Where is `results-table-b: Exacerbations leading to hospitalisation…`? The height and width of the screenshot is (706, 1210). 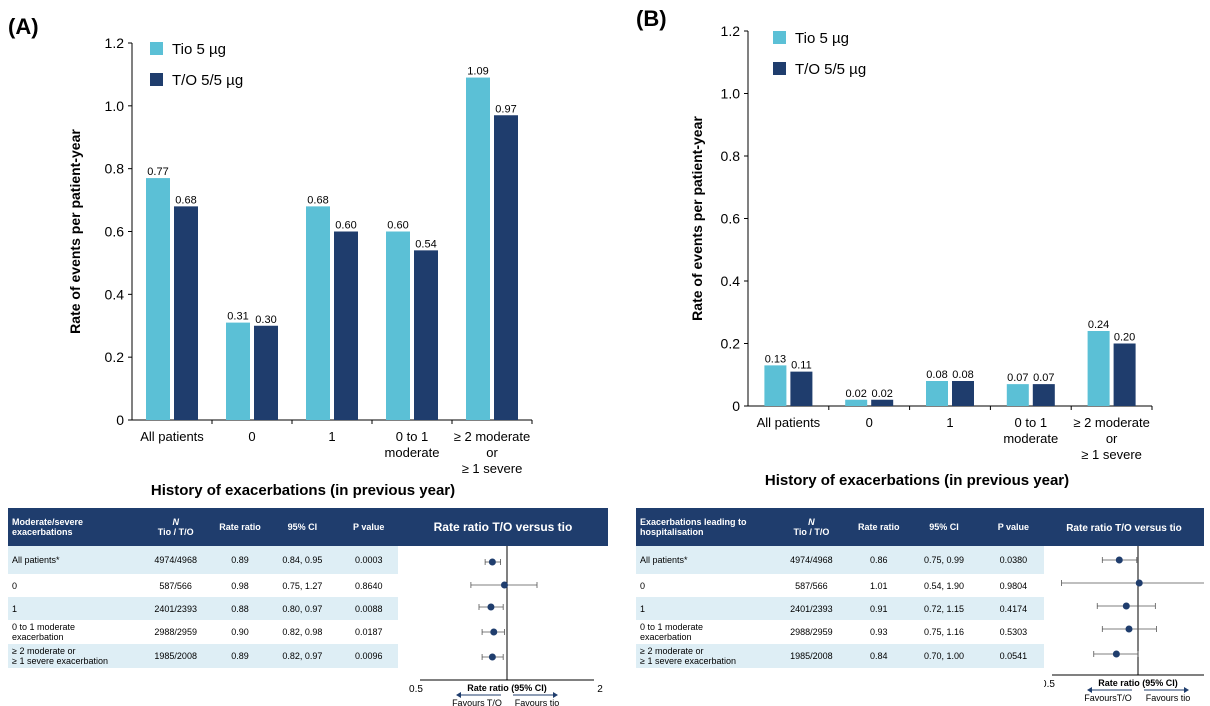 results-table-b: Exacerbations leading to hospitalisation… is located at coordinates (840, 588).